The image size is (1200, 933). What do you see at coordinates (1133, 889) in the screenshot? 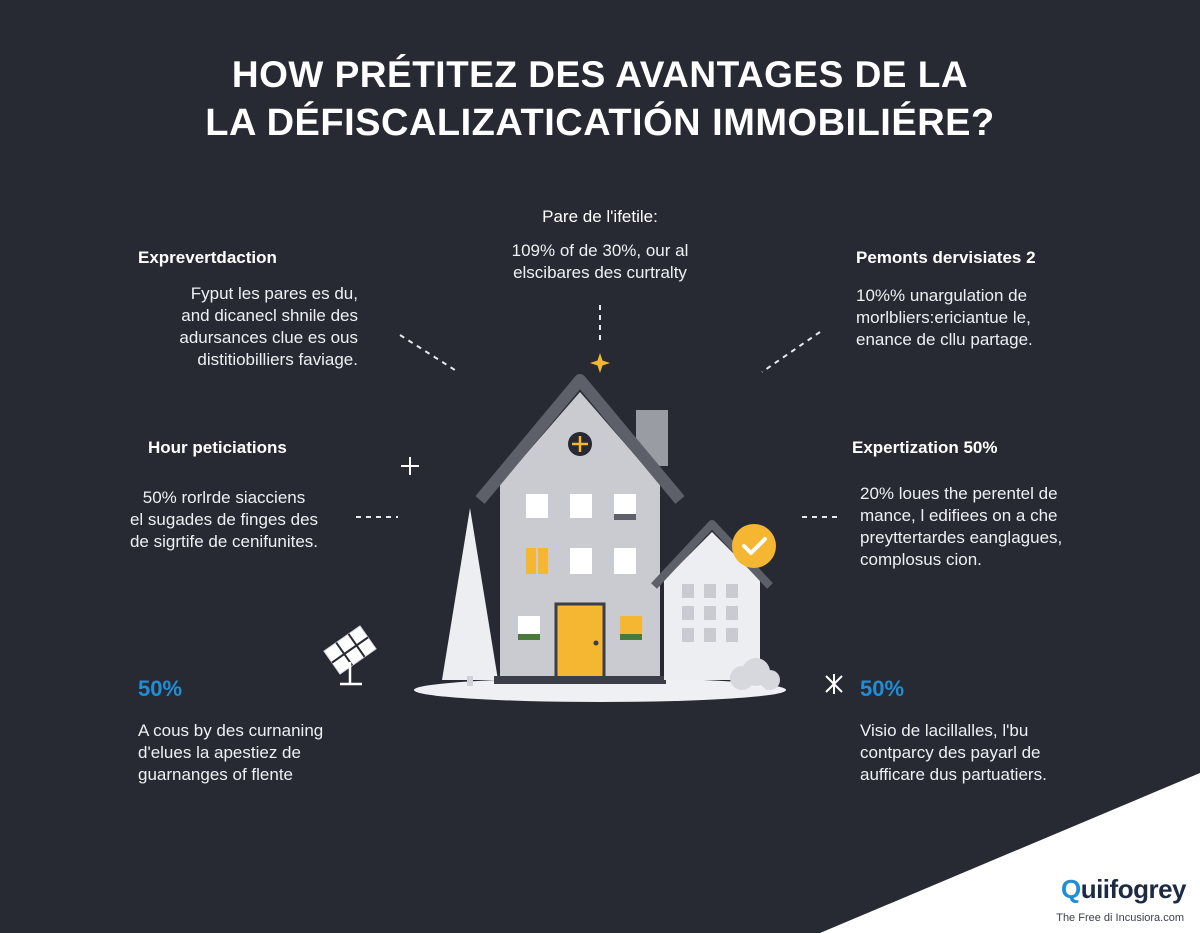
I see `brand-name-rest: uiifogrey` at bounding box center [1133, 889].